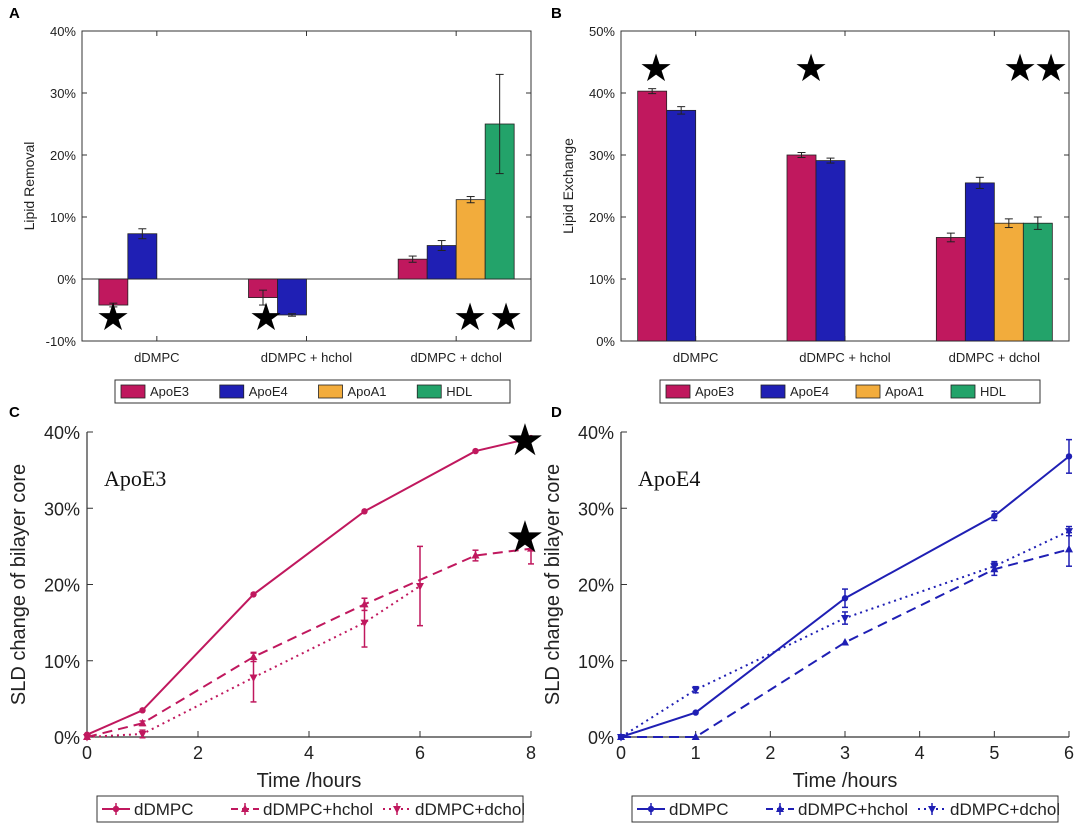  What do you see at coordinates (459, 391) in the screenshot?
I see `legend-label: HDL` at bounding box center [459, 391].